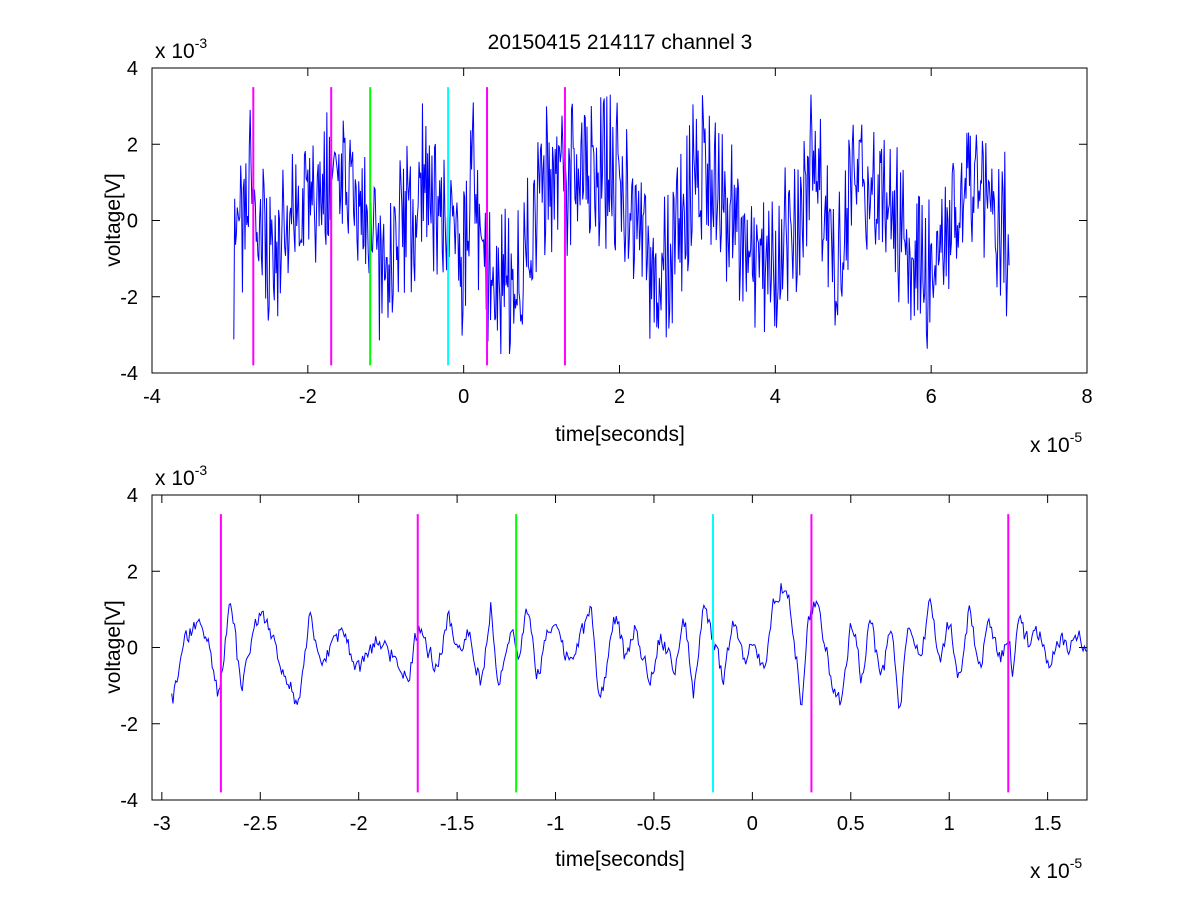  I want to click on bottom-x-exponent-power: -5, so click(1076, 863).